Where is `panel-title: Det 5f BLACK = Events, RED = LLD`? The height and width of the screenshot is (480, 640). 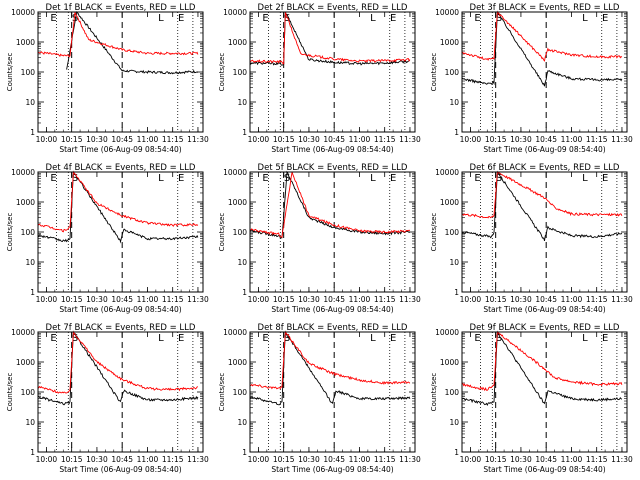 panel-title: Det 5f BLACK = Events, RED = LLD is located at coordinates (333, 168).